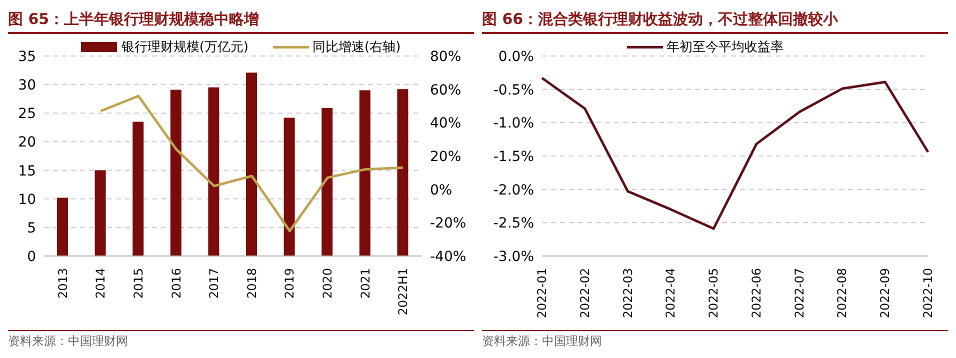 The width and height of the screenshot is (956, 358). Describe the element at coordinates (31, 256) in the screenshot. I see `y-tick-label: 0` at that location.